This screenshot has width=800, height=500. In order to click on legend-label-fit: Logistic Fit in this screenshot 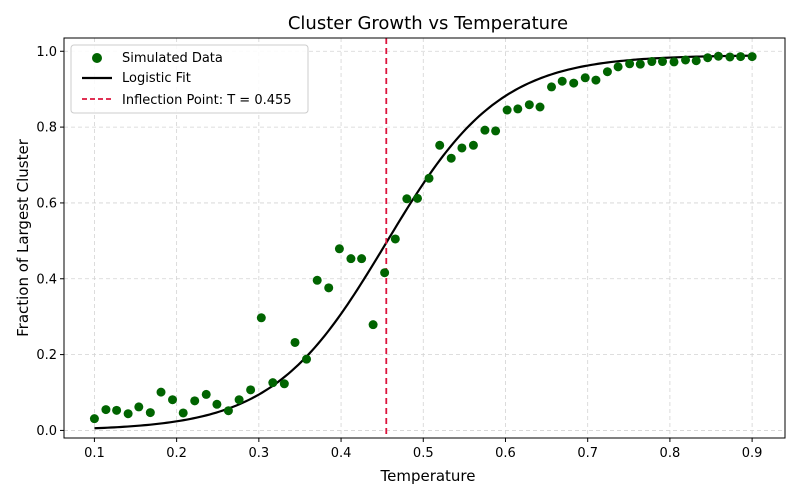, I will do `click(156, 78)`.